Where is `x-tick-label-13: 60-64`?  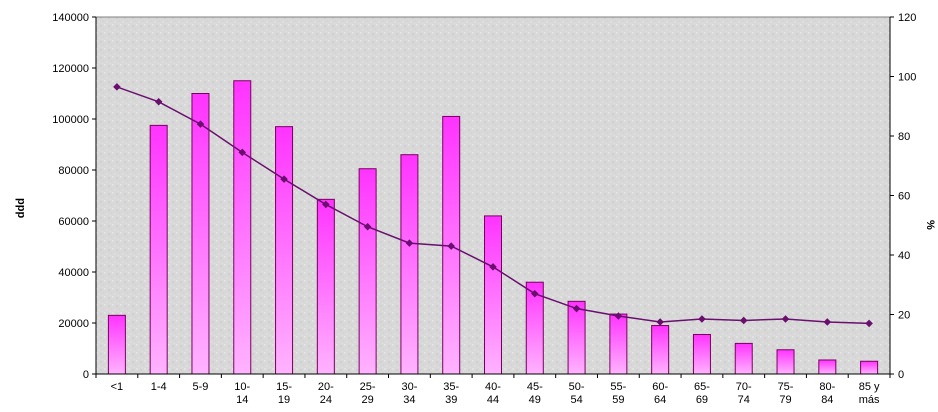 x-tick-label-13: 60-64 is located at coordinates (660, 393).